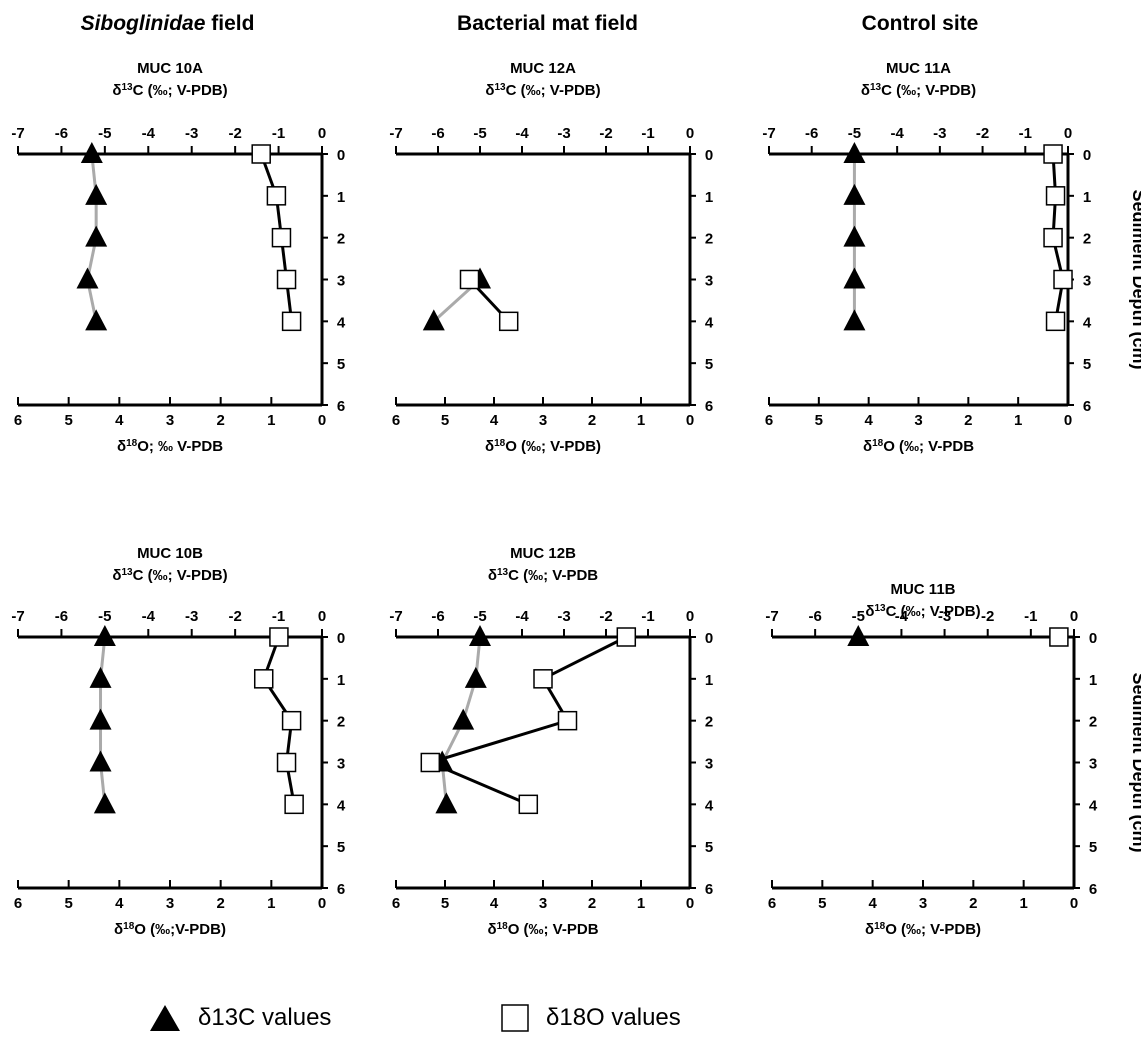 This screenshot has width=1141, height=1049. What do you see at coordinates (170, 68) in the screenshot?
I see `panel-title: MUC 10A` at bounding box center [170, 68].